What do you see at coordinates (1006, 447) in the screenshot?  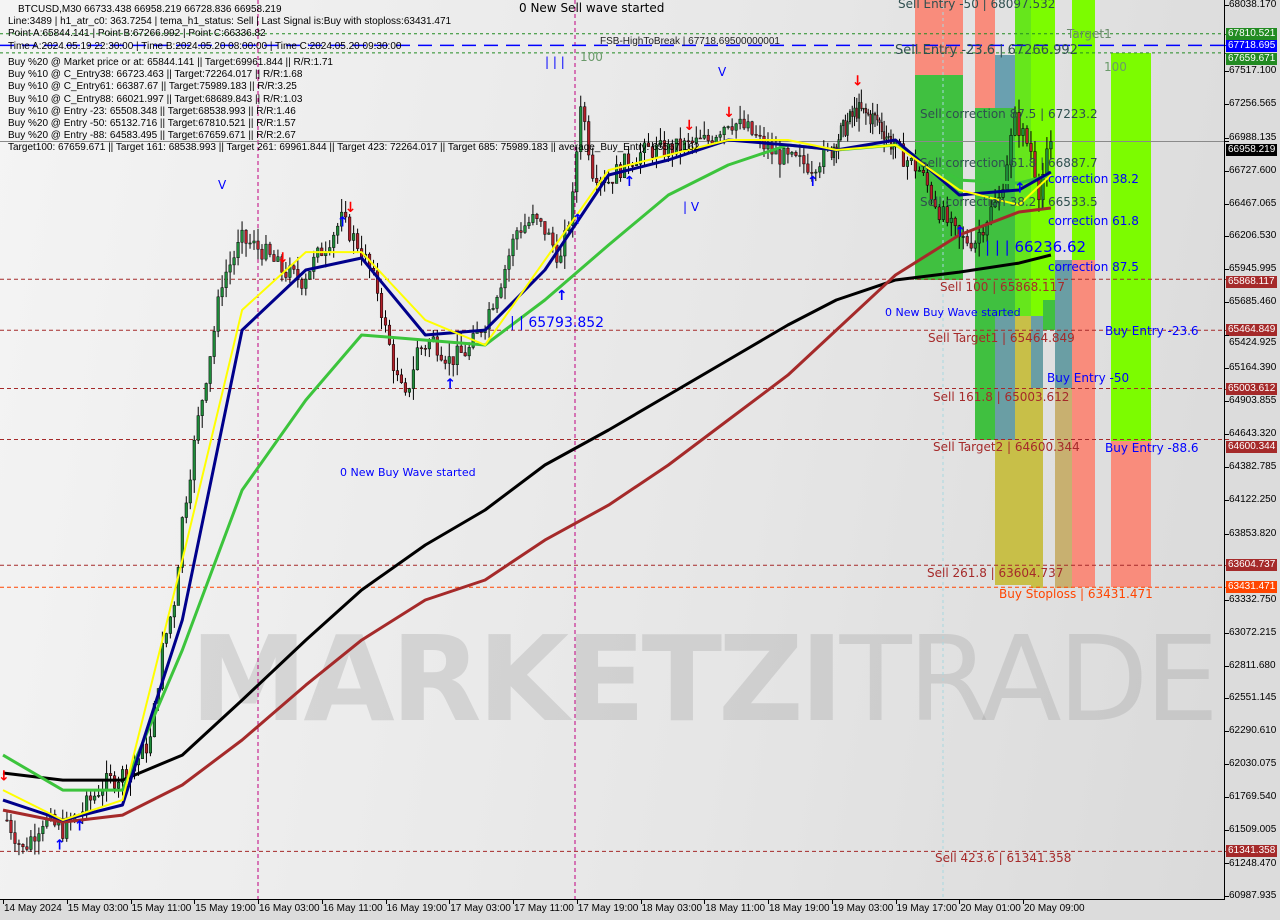 I see `sell-target2-label: Sell Target2 | 64600.344` at bounding box center [1006, 447].